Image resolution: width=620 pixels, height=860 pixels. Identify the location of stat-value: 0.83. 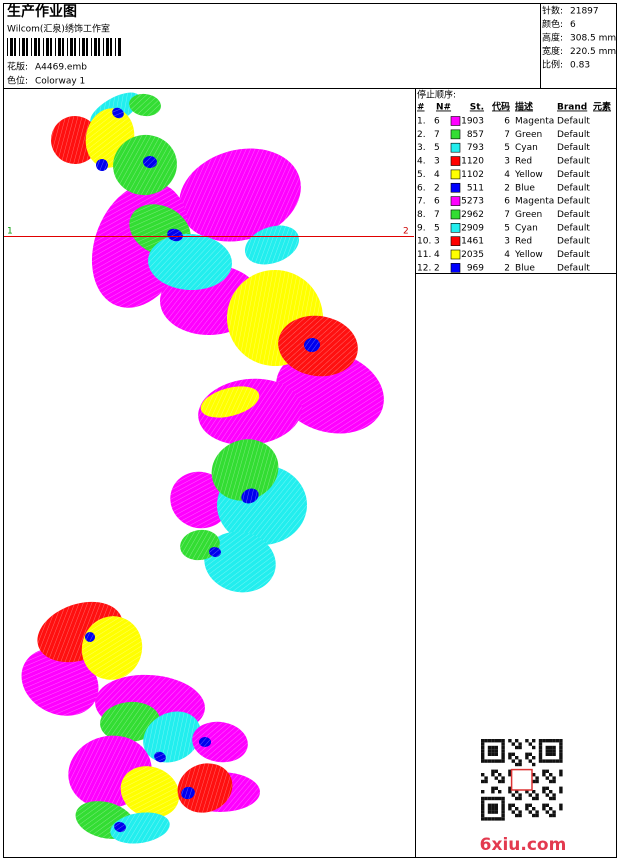
(580, 66).